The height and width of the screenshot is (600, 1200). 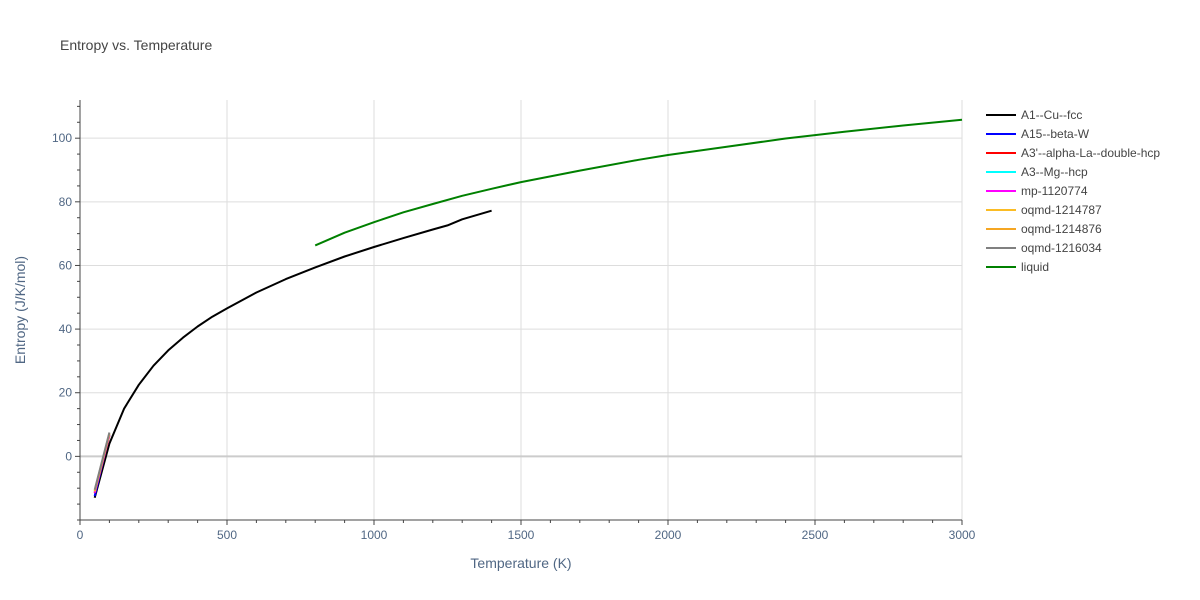 I want to click on y-tick-label: 20, so click(x=66, y=393).